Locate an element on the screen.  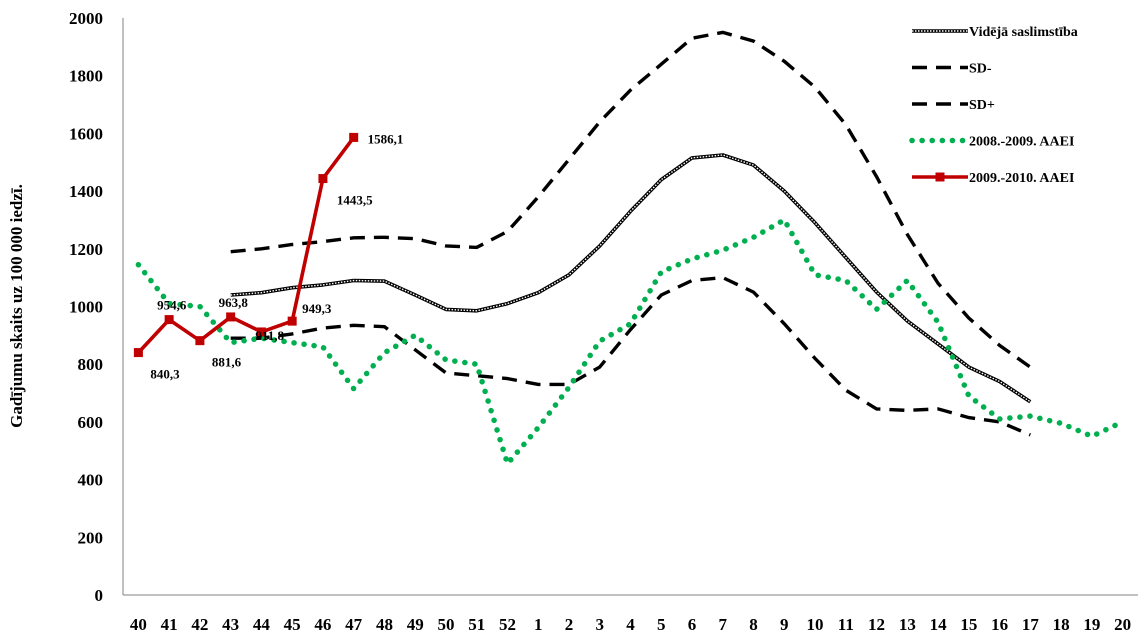
data-label: 1586,1 is located at coordinates (386, 138).